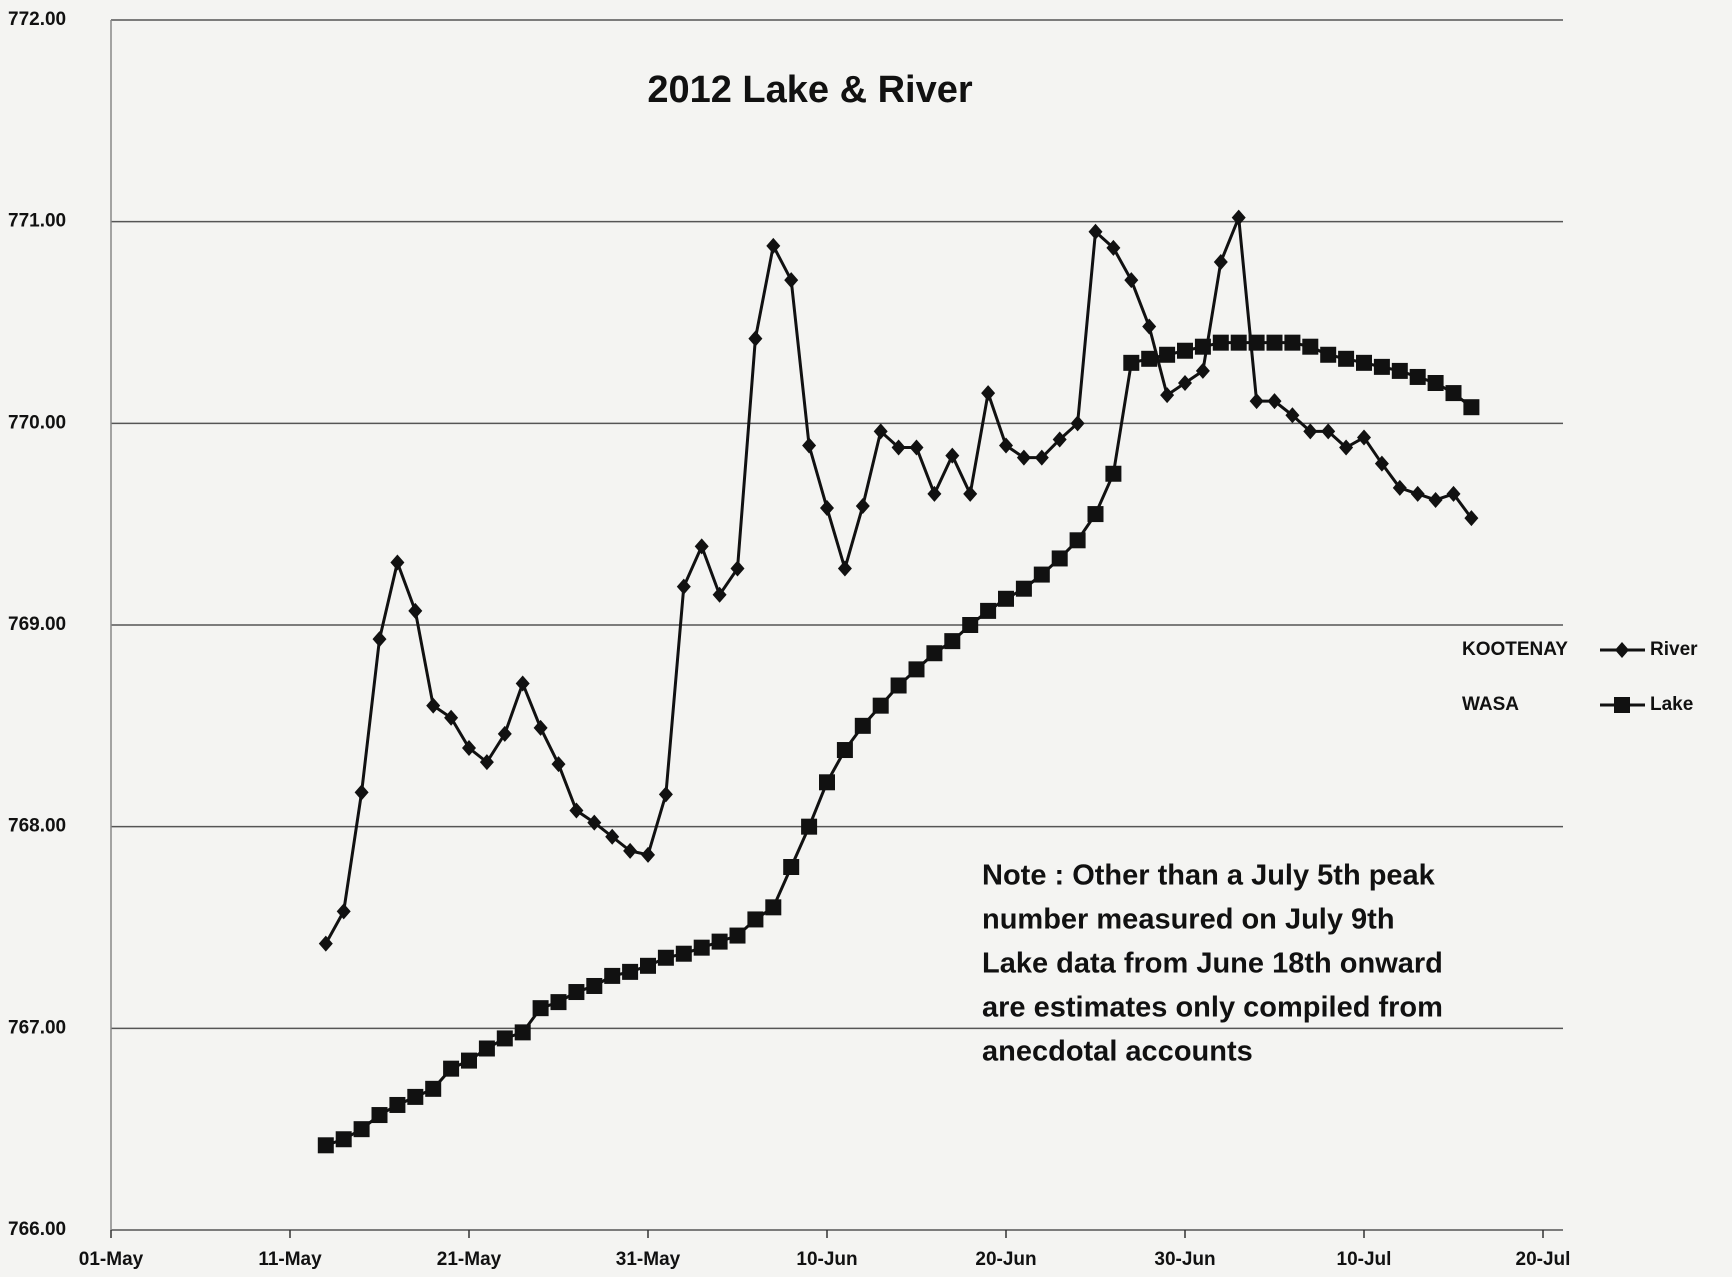  Describe the element at coordinates (648, 1259) in the screenshot. I see `x-tick-label: 31-May` at that location.